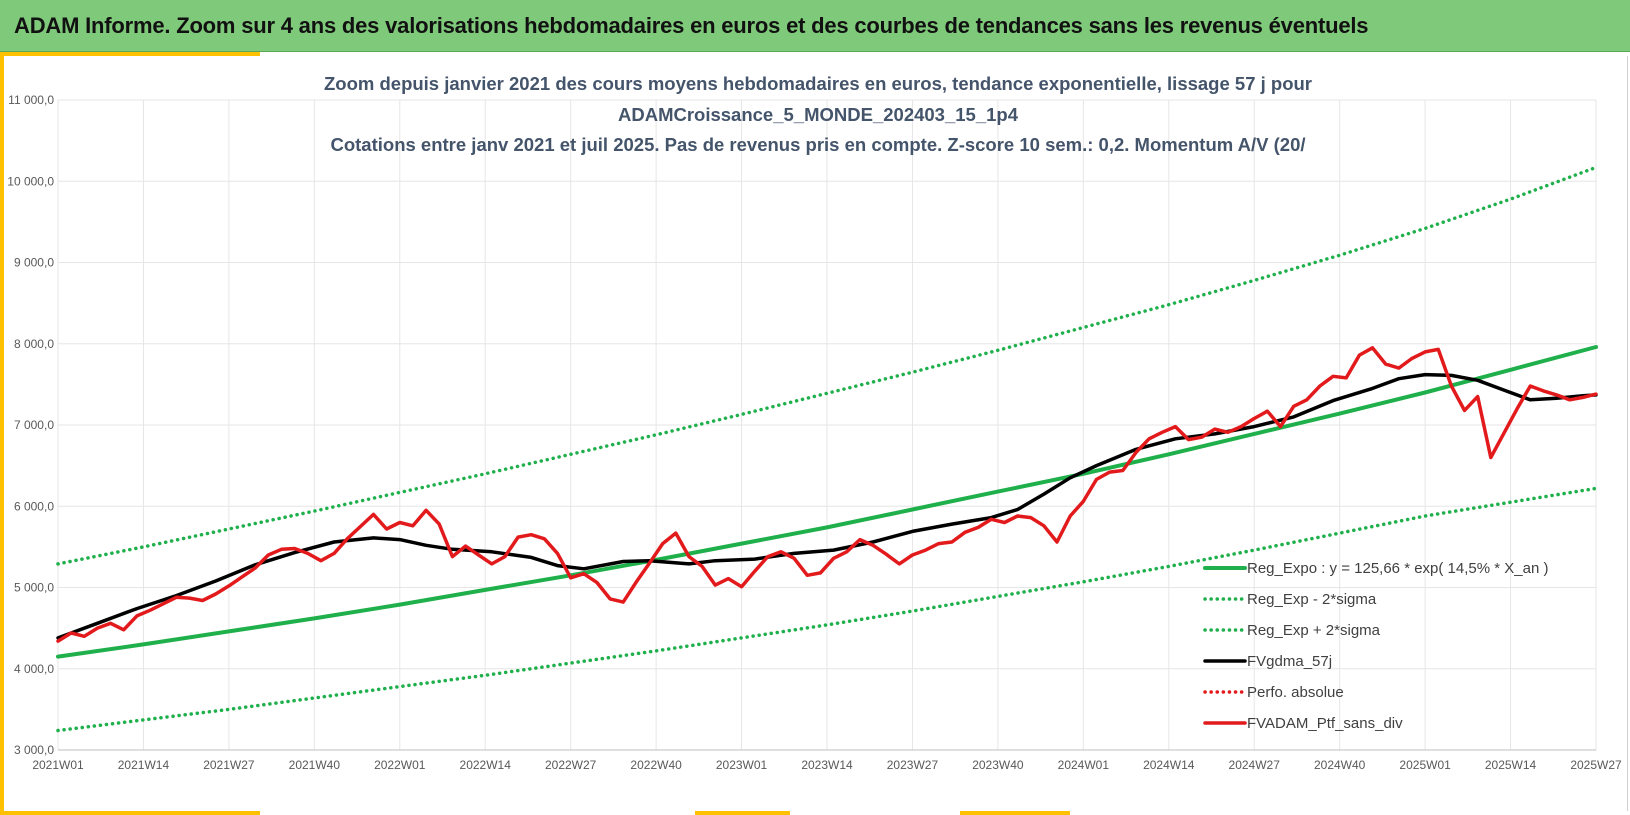  I want to click on y-tick-label: 3 000,0, so click(34, 750).